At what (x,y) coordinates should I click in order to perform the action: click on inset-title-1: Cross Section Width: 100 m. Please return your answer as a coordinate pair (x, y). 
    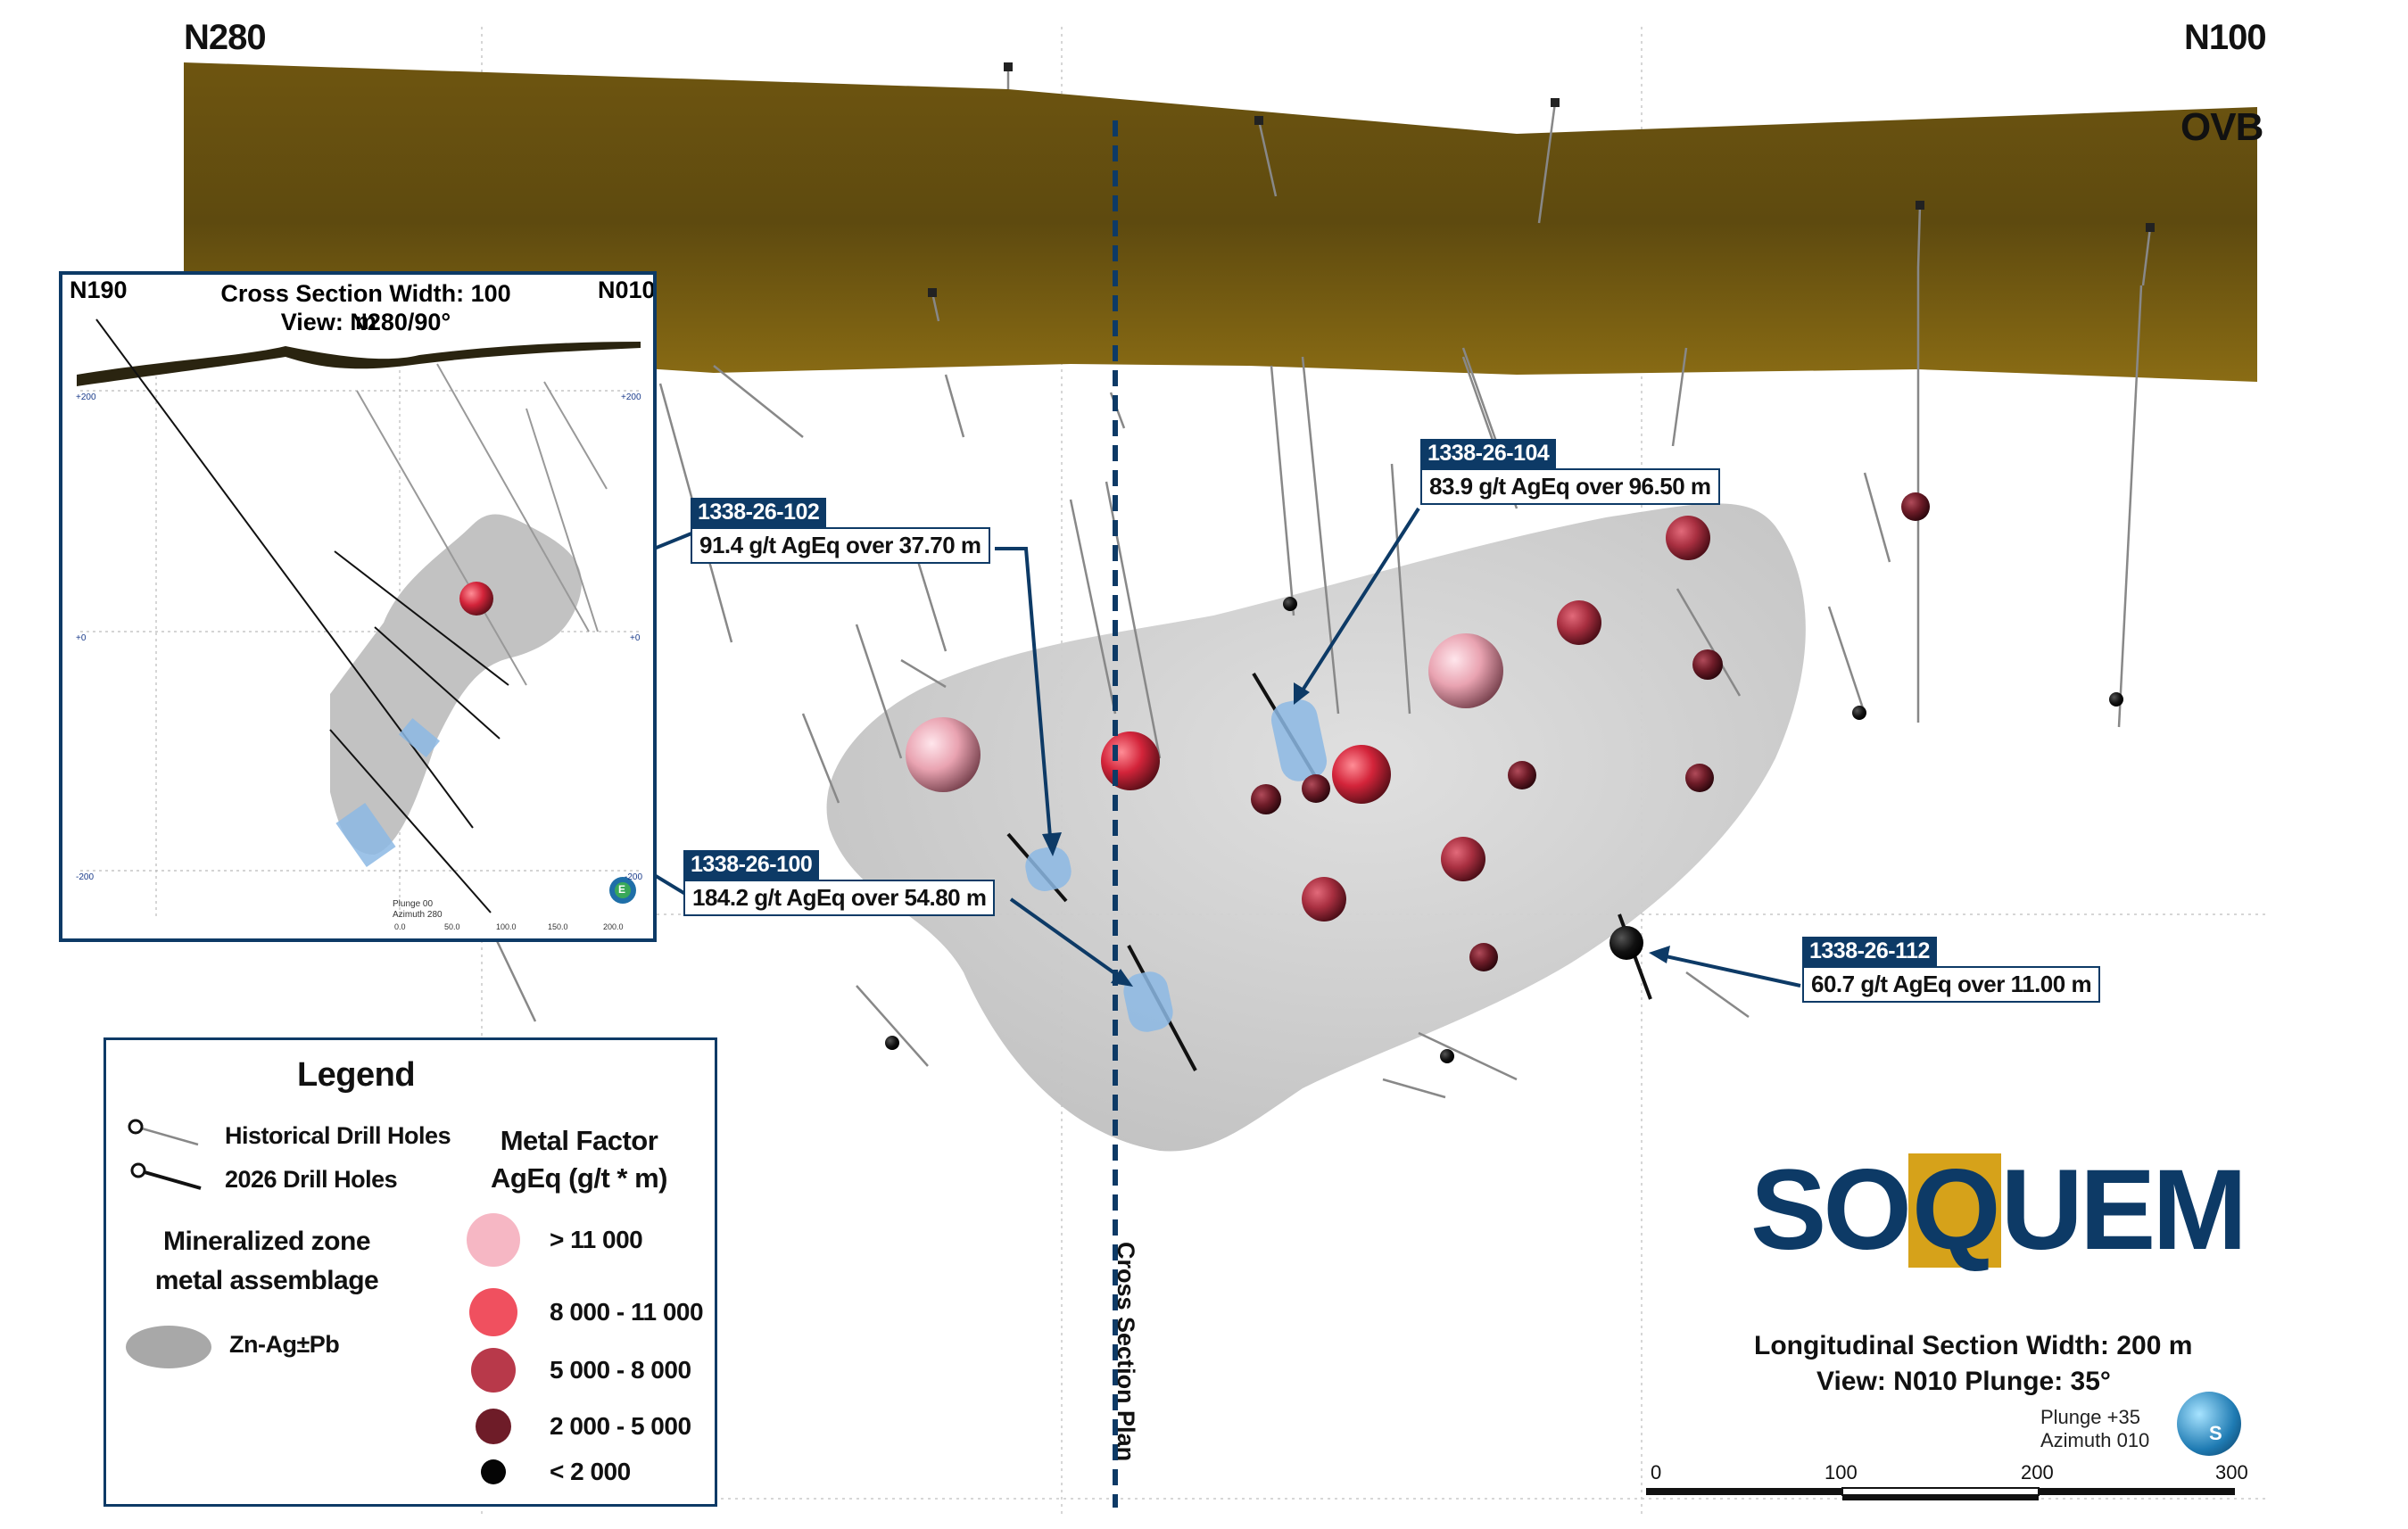
    Looking at the image, I should click on (365, 307).